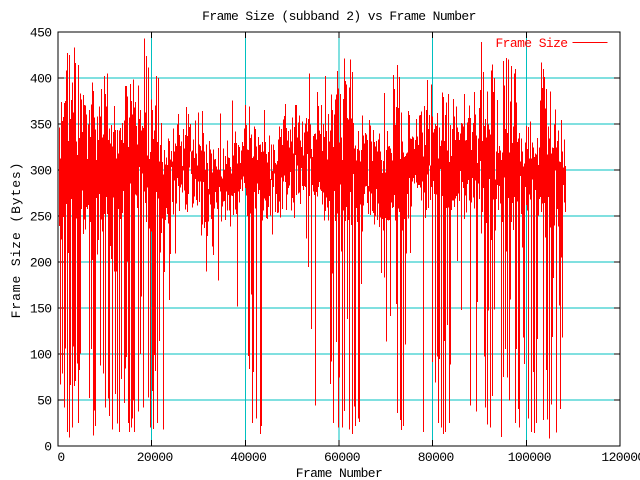 Image resolution: width=640 pixels, height=480 pixels. Describe the element at coordinates (339, 473) in the screenshot. I see `svg-text: Frame Number` at that location.